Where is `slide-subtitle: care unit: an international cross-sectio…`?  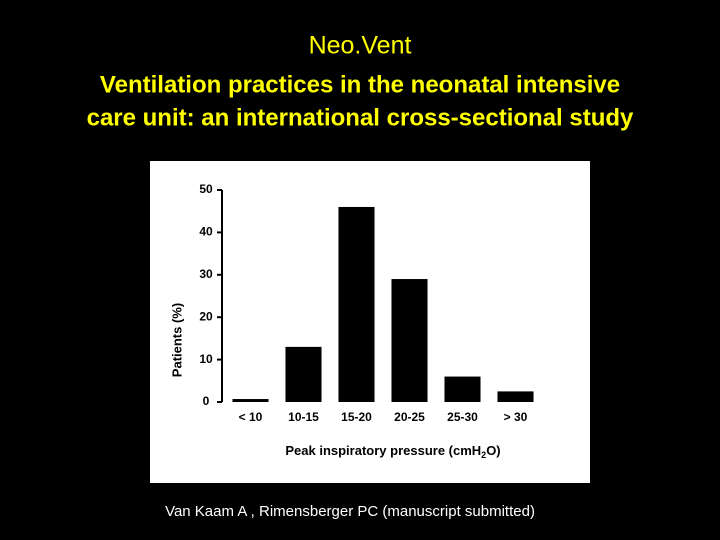 slide-subtitle: care unit: an international cross-sectio… is located at coordinates (360, 117).